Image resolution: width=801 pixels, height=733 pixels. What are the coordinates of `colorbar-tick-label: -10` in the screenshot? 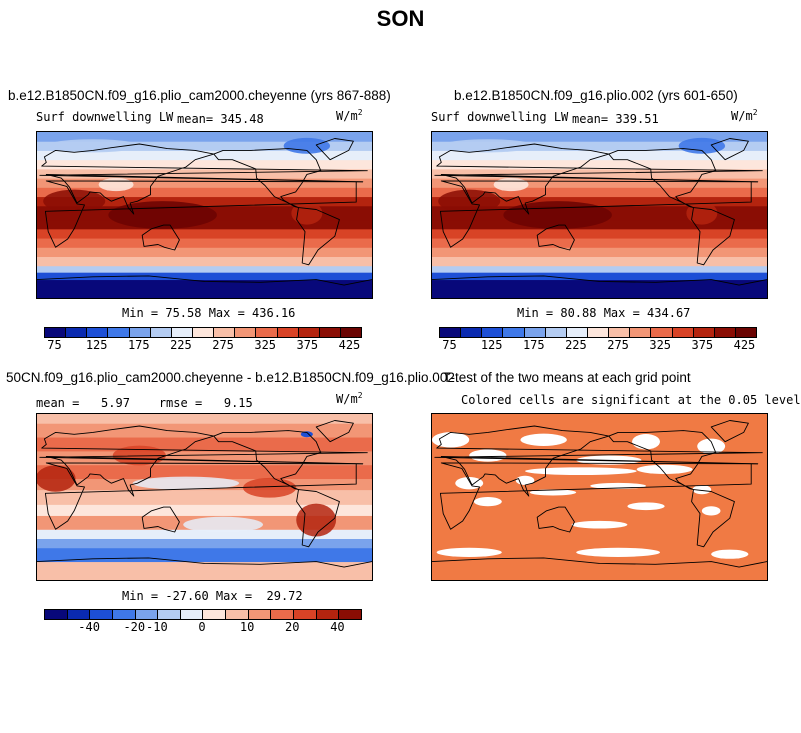 It's located at (157, 627).